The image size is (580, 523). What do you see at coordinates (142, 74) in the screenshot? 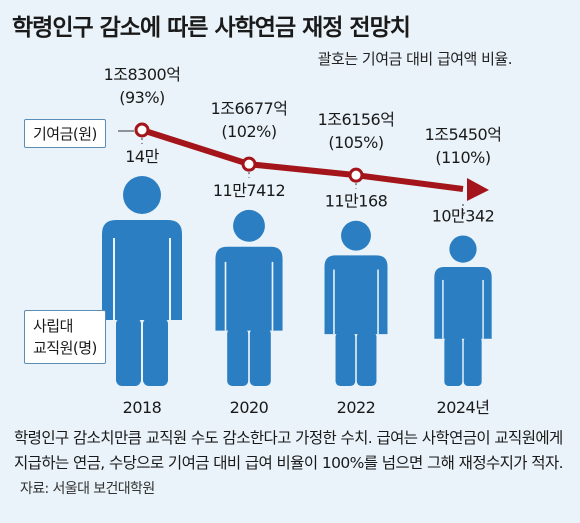
I see `contribution-value-label-0: 1조8300억` at bounding box center [142, 74].